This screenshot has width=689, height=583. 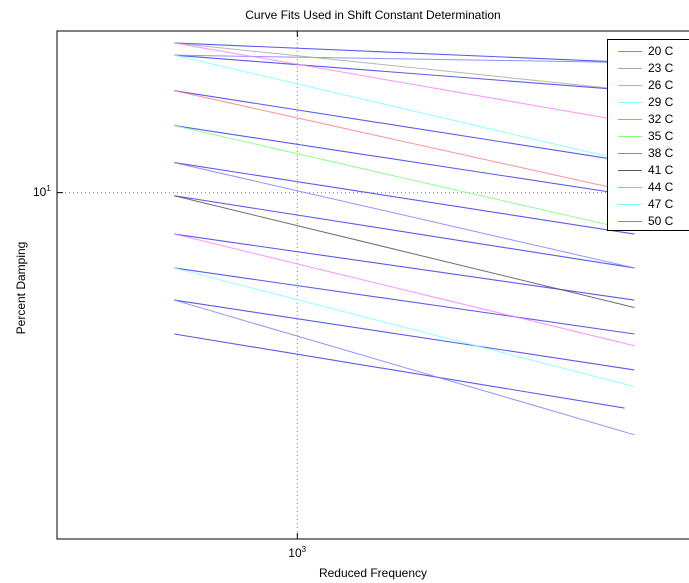 I want to click on x-tick-exponent: 3, so click(x=304, y=549).